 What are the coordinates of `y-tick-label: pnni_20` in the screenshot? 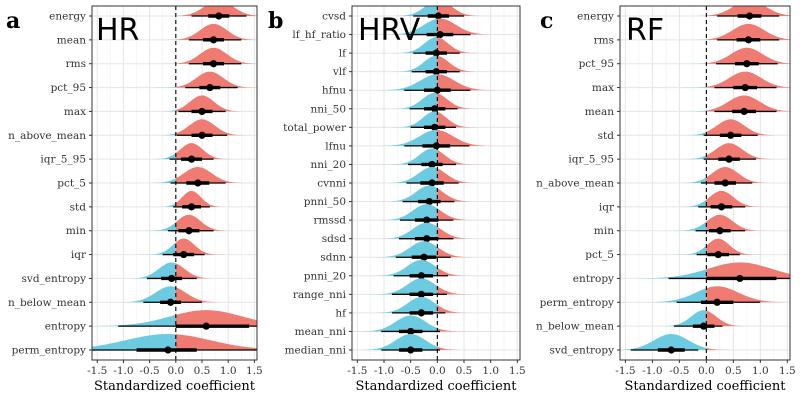 It's located at (325, 276).